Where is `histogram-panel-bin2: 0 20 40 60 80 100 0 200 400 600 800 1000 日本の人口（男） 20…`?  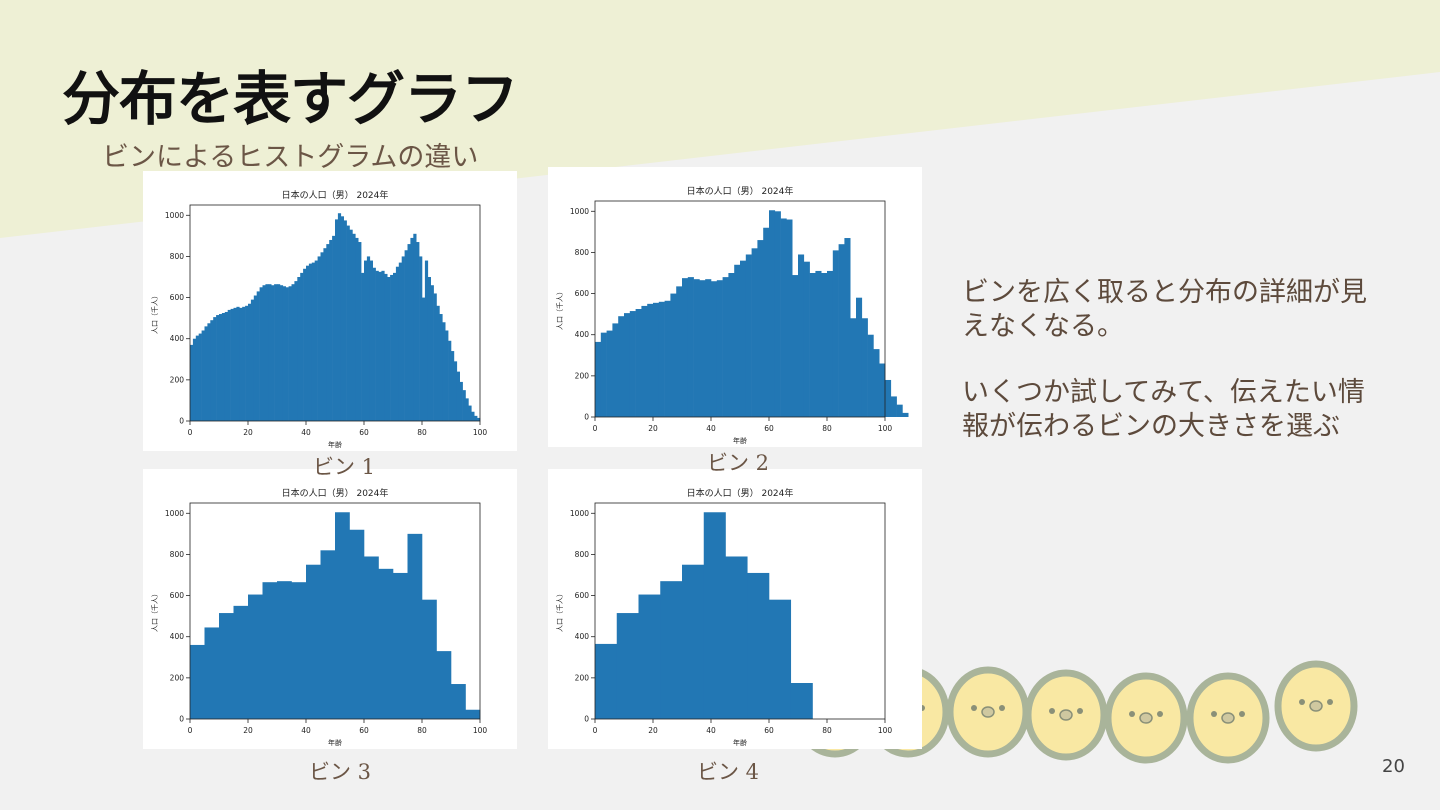
histogram-panel-bin2: 0 20 40 60 80 100 0 200 400 600 800 1000 日本の人口（男） 20… is located at coordinates (735, 307).